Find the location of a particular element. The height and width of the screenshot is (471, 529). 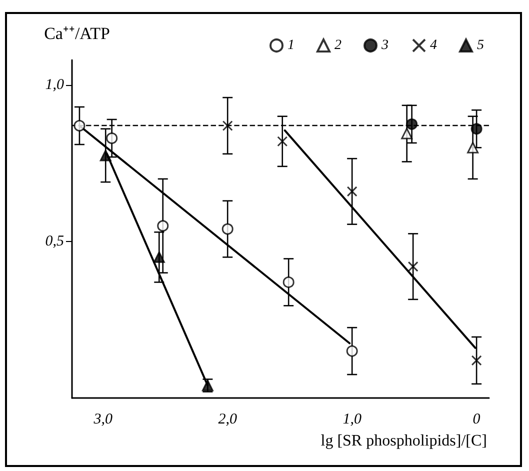

legend-label: 2 is located at coordinates (338, 45).